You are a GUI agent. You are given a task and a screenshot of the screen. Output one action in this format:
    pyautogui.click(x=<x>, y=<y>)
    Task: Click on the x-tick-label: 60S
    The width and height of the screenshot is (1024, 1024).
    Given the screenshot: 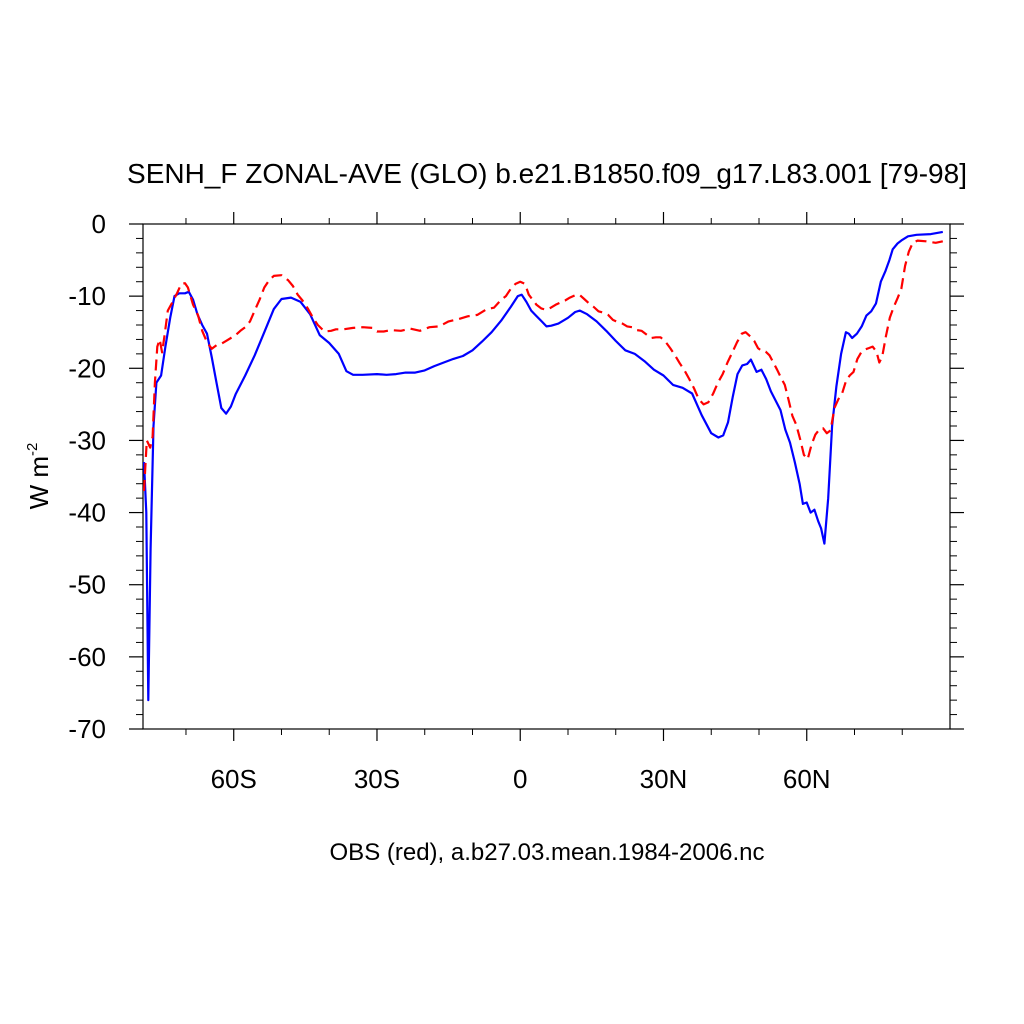 What is the action you would take?
    pyautogui.click(x=234, y=779)
    